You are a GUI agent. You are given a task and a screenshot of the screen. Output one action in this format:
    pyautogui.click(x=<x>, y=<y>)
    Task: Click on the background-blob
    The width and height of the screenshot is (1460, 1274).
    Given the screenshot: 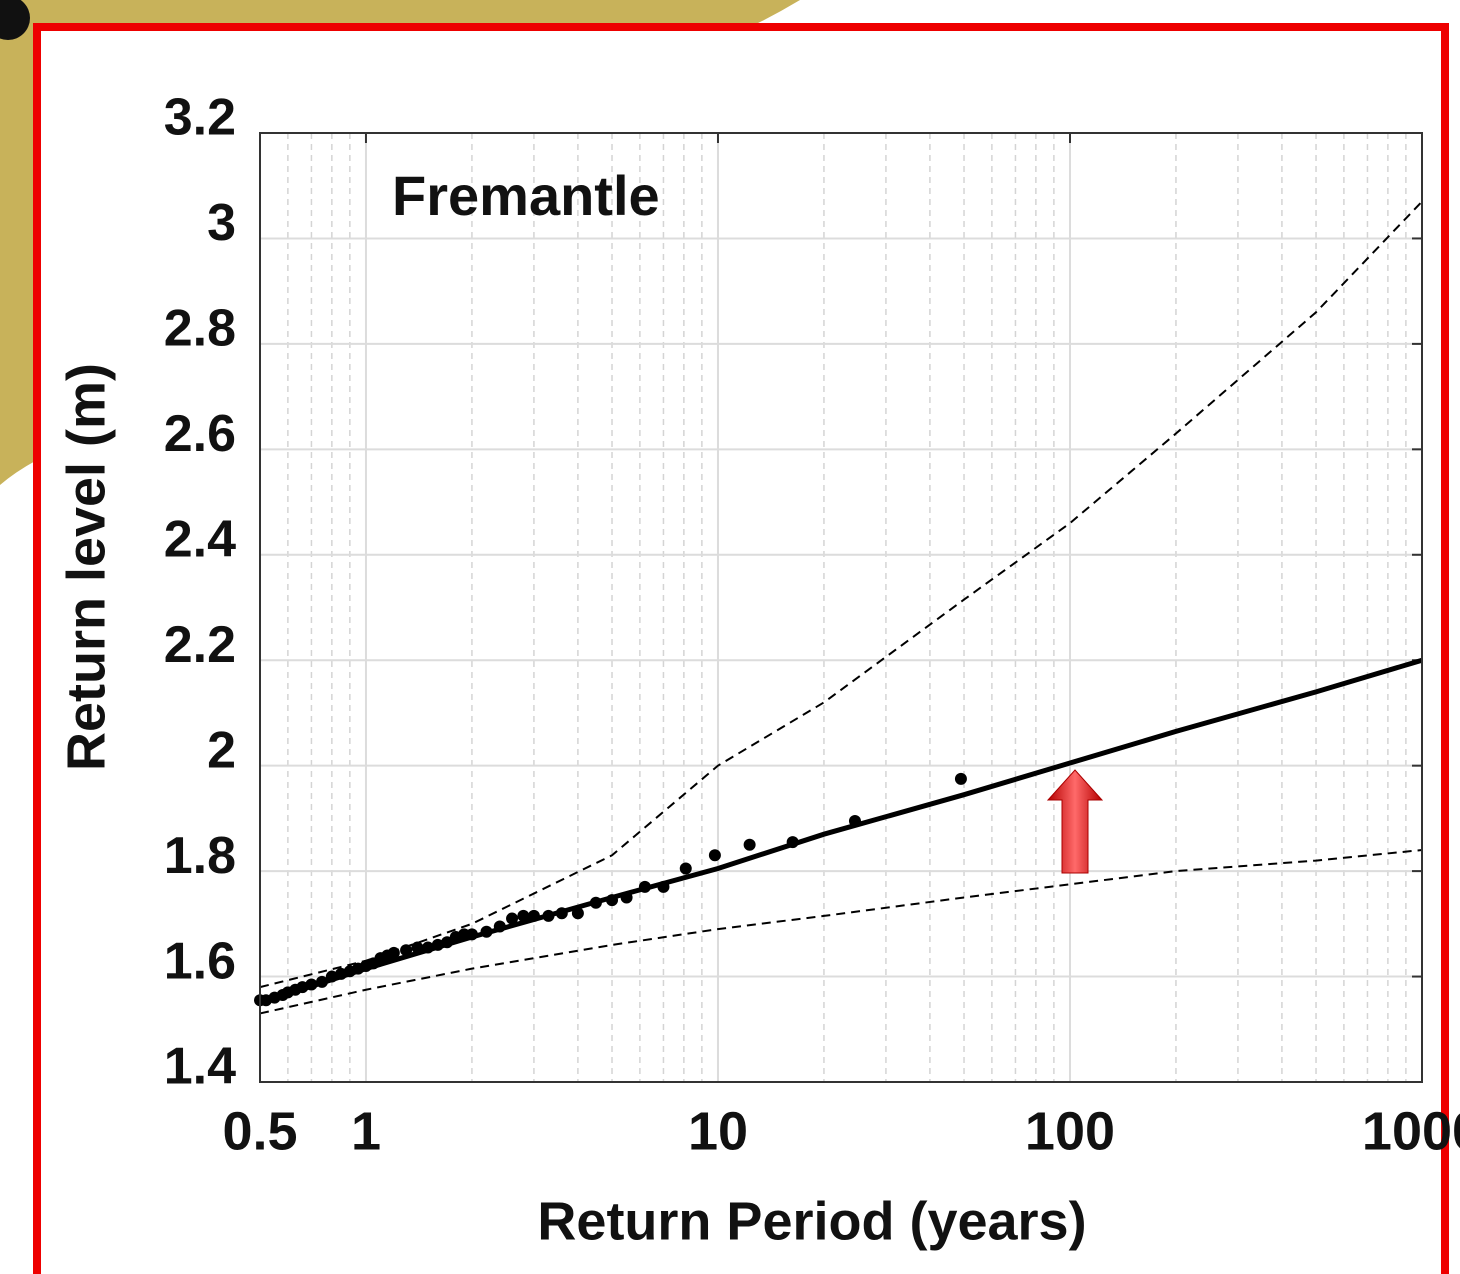 What is the action you would take?
    pyautogui.click(x=15, y=20)
    